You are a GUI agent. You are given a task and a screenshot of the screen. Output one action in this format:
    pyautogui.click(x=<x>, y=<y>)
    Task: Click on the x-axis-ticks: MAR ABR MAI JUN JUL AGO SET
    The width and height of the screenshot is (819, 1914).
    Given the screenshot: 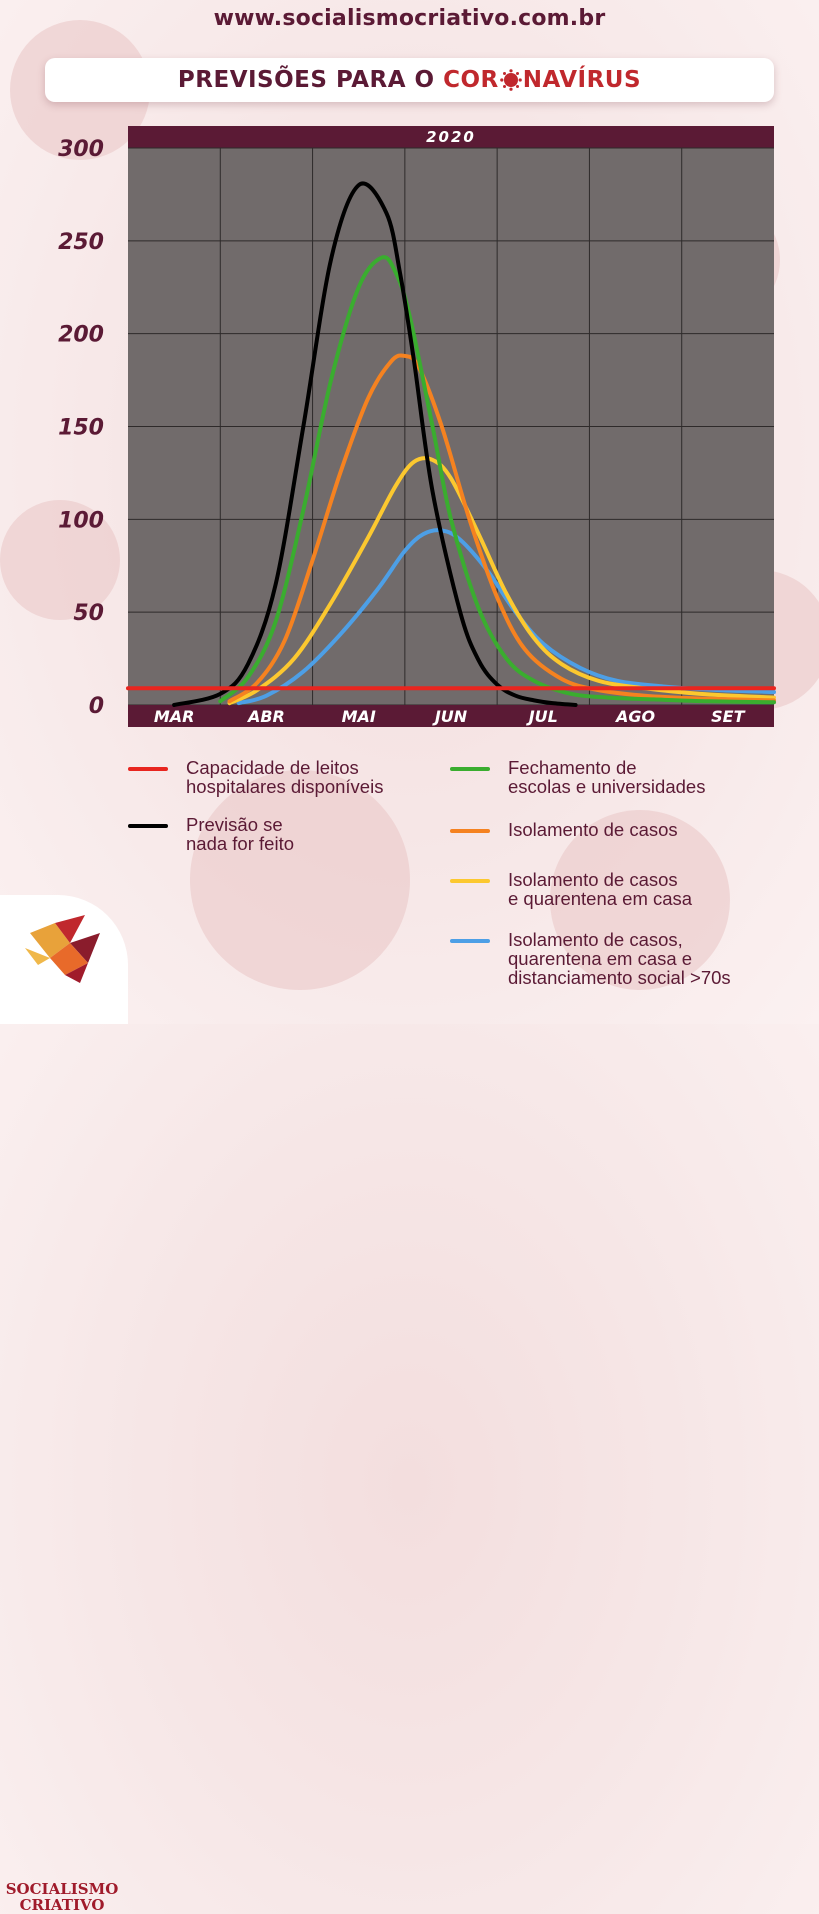 What is the action you would take?
    pyautogui.click(x=450, y=716)
    